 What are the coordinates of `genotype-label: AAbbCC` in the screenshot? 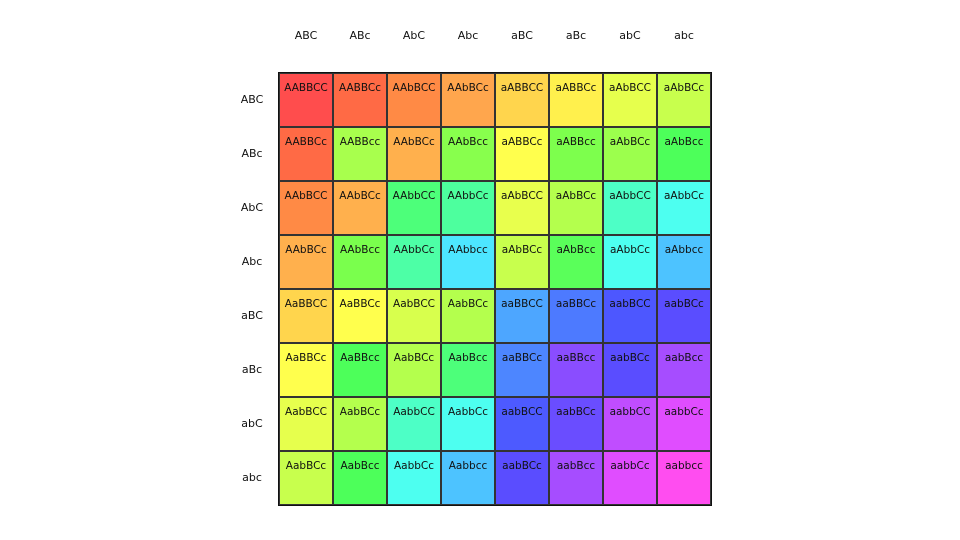 It's located at (414, 196).